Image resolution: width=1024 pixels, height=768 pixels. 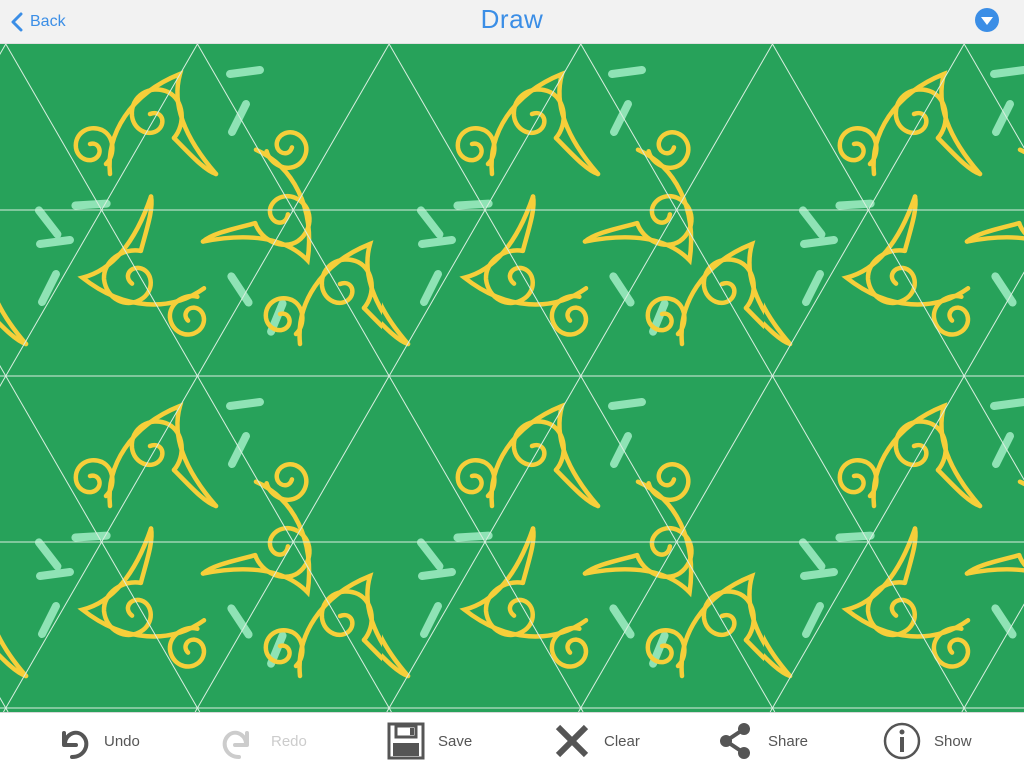 I want to click on share-button: Share, so click(x=762, y=741).